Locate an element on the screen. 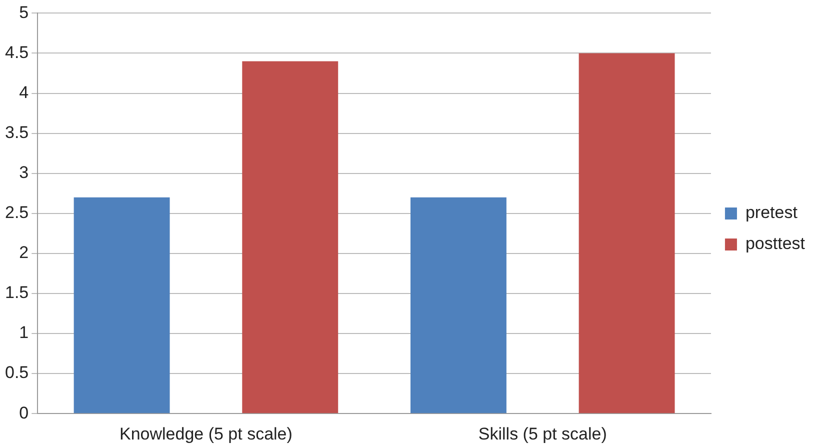  y-tick-label: 3.5 is located at coordinates (16, 132).